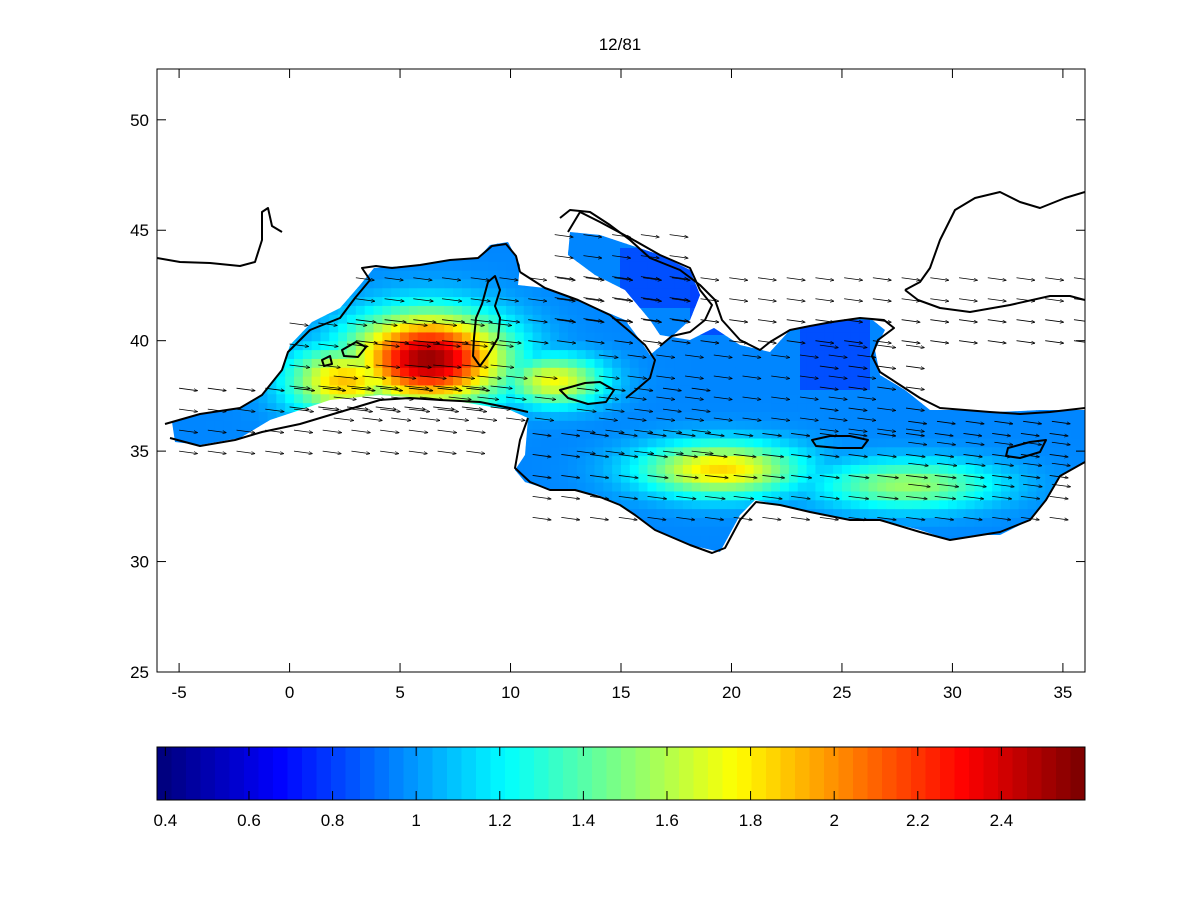 Image resolution: width=1200 pixels, height=901 pixels. What do you see at coordinates (620, 788) in the screenshot?
I see `colorbar: 0.4 0.6 0.8 1 1.2 1.4 1.6 1.8 2 2.2 2.4` at bounding box center [620, 788].